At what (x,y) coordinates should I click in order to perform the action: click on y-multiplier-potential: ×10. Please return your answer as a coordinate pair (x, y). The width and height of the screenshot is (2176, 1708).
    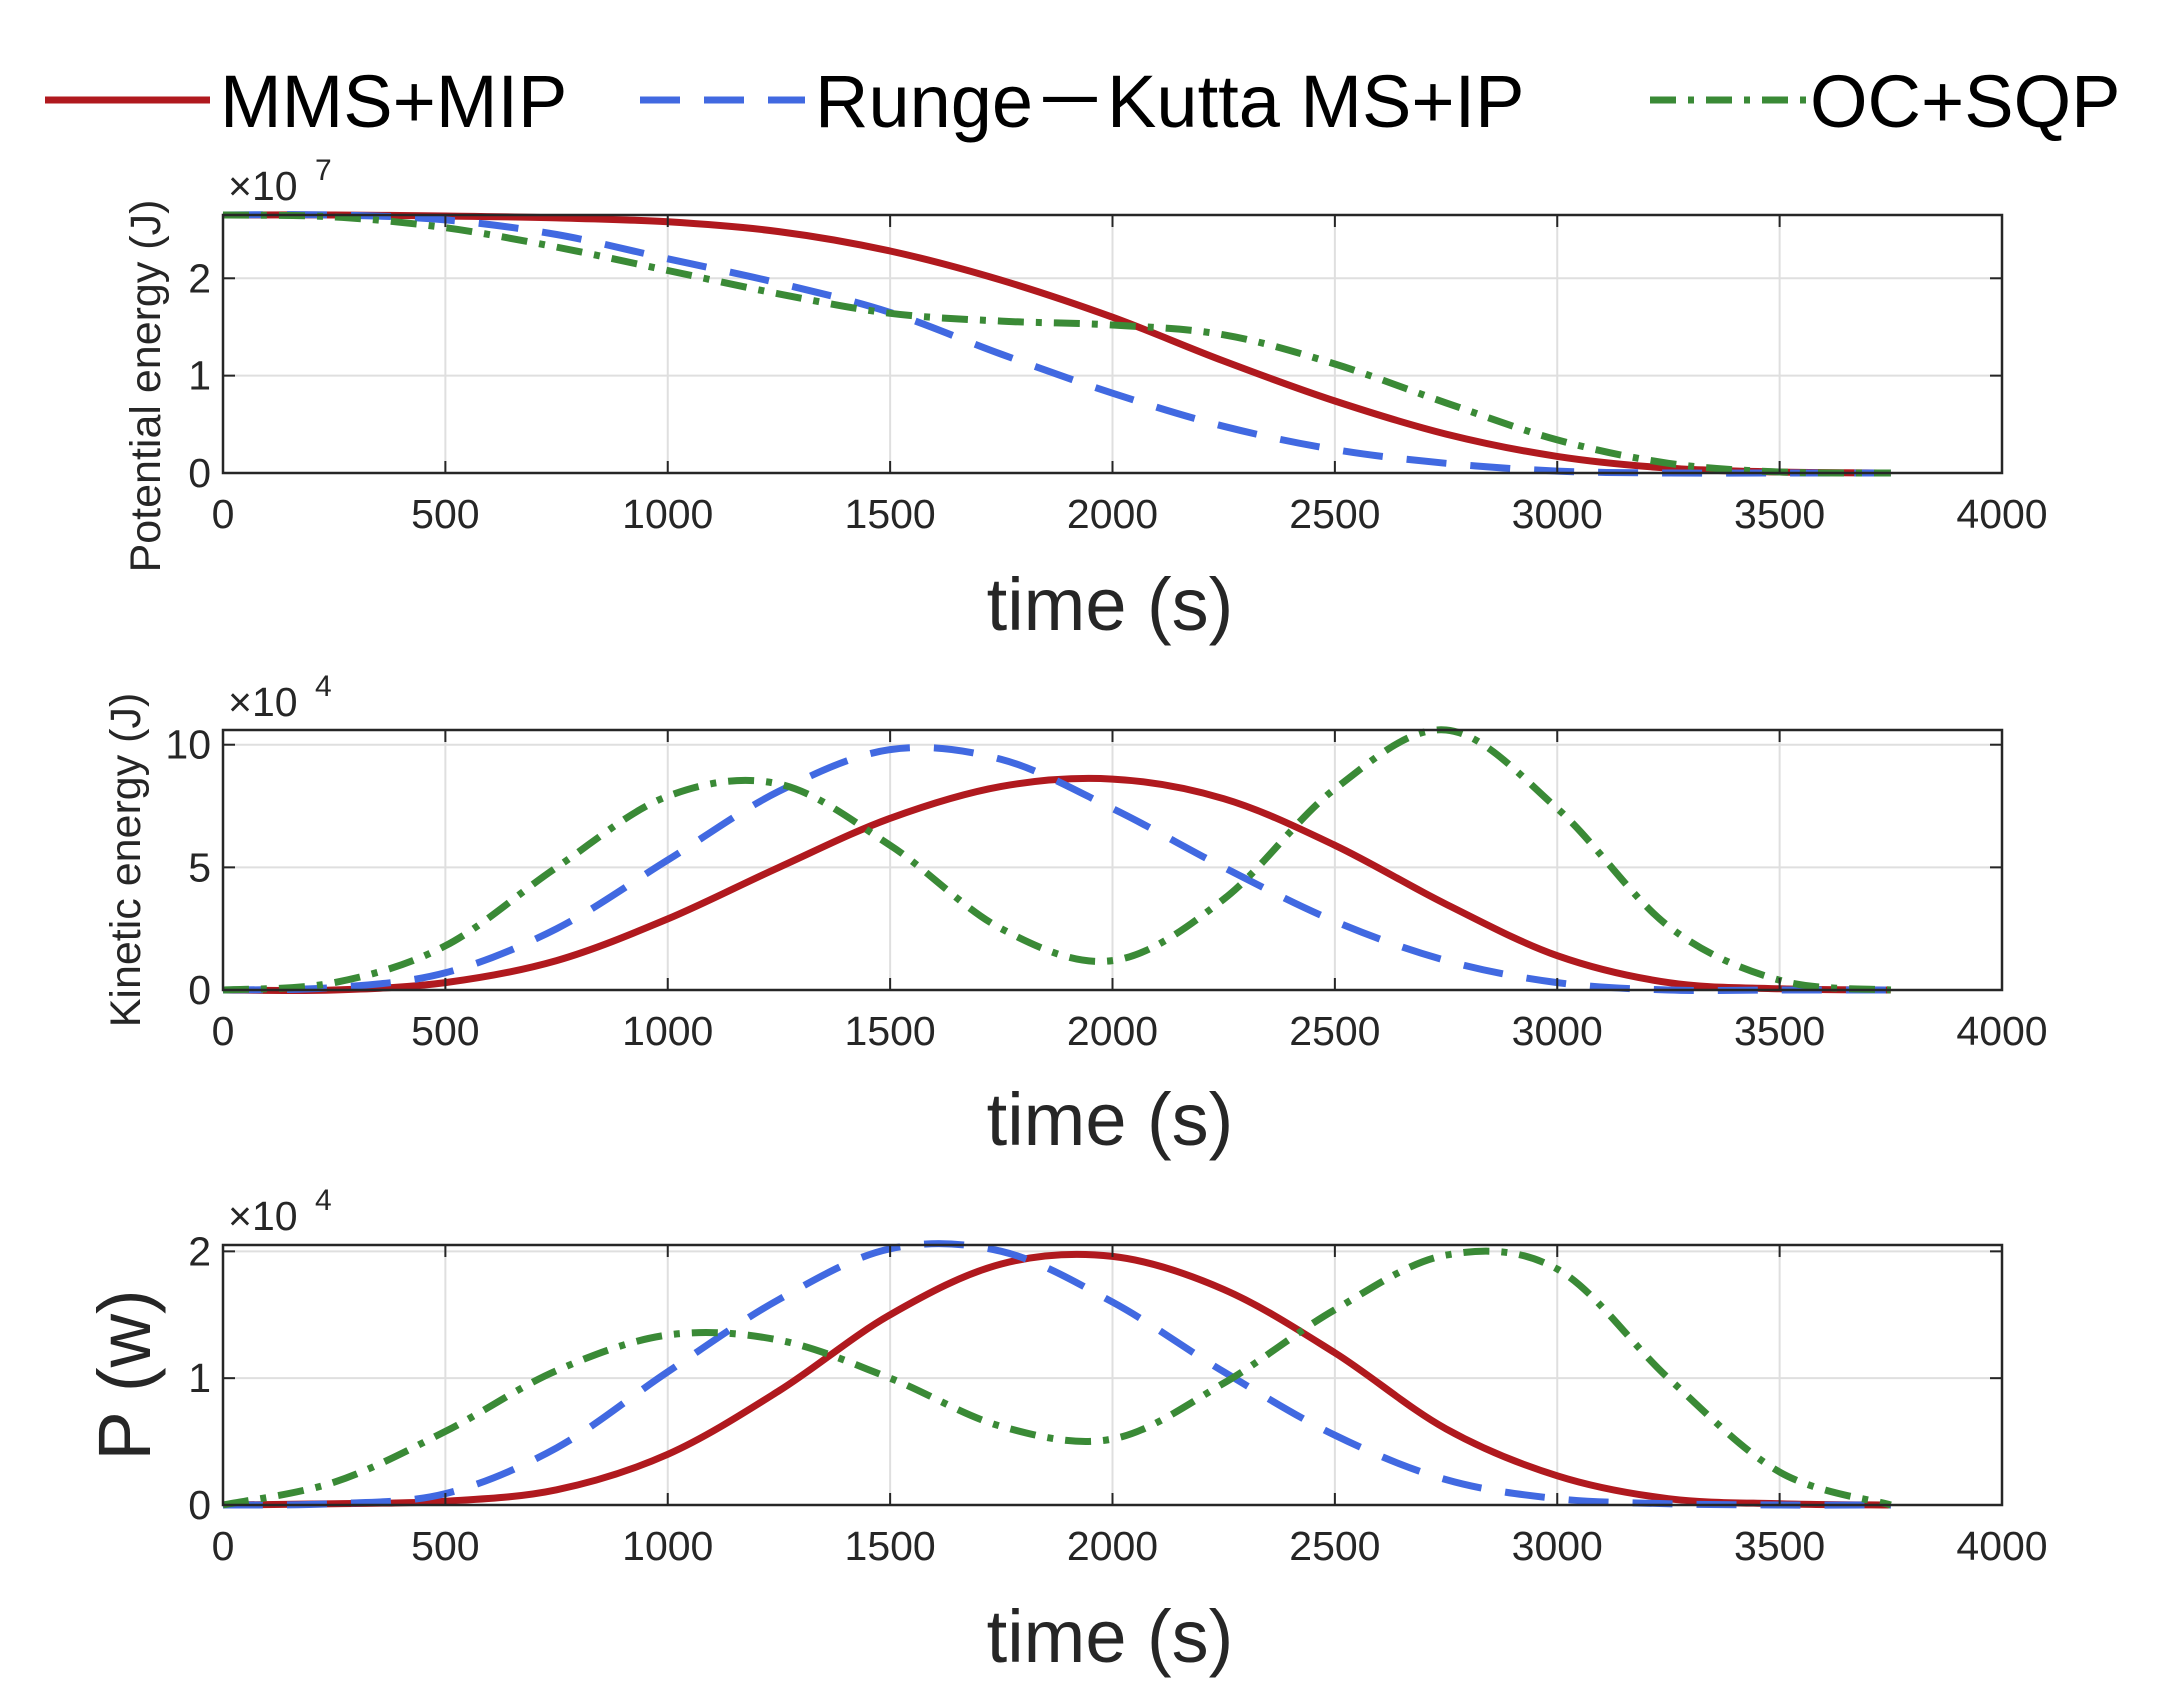
    Looking at the image, I should click on (263, 186).